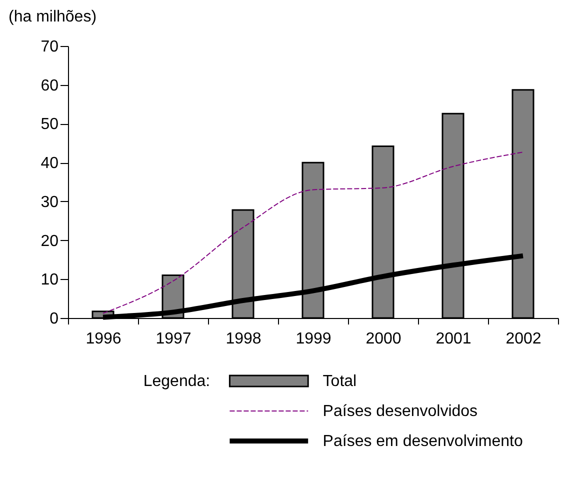 This screenshot has width=578, height=490. Describe the element at coordinates (49, 202) in the screenshot. I see `y-tick-label: 30` at that location.